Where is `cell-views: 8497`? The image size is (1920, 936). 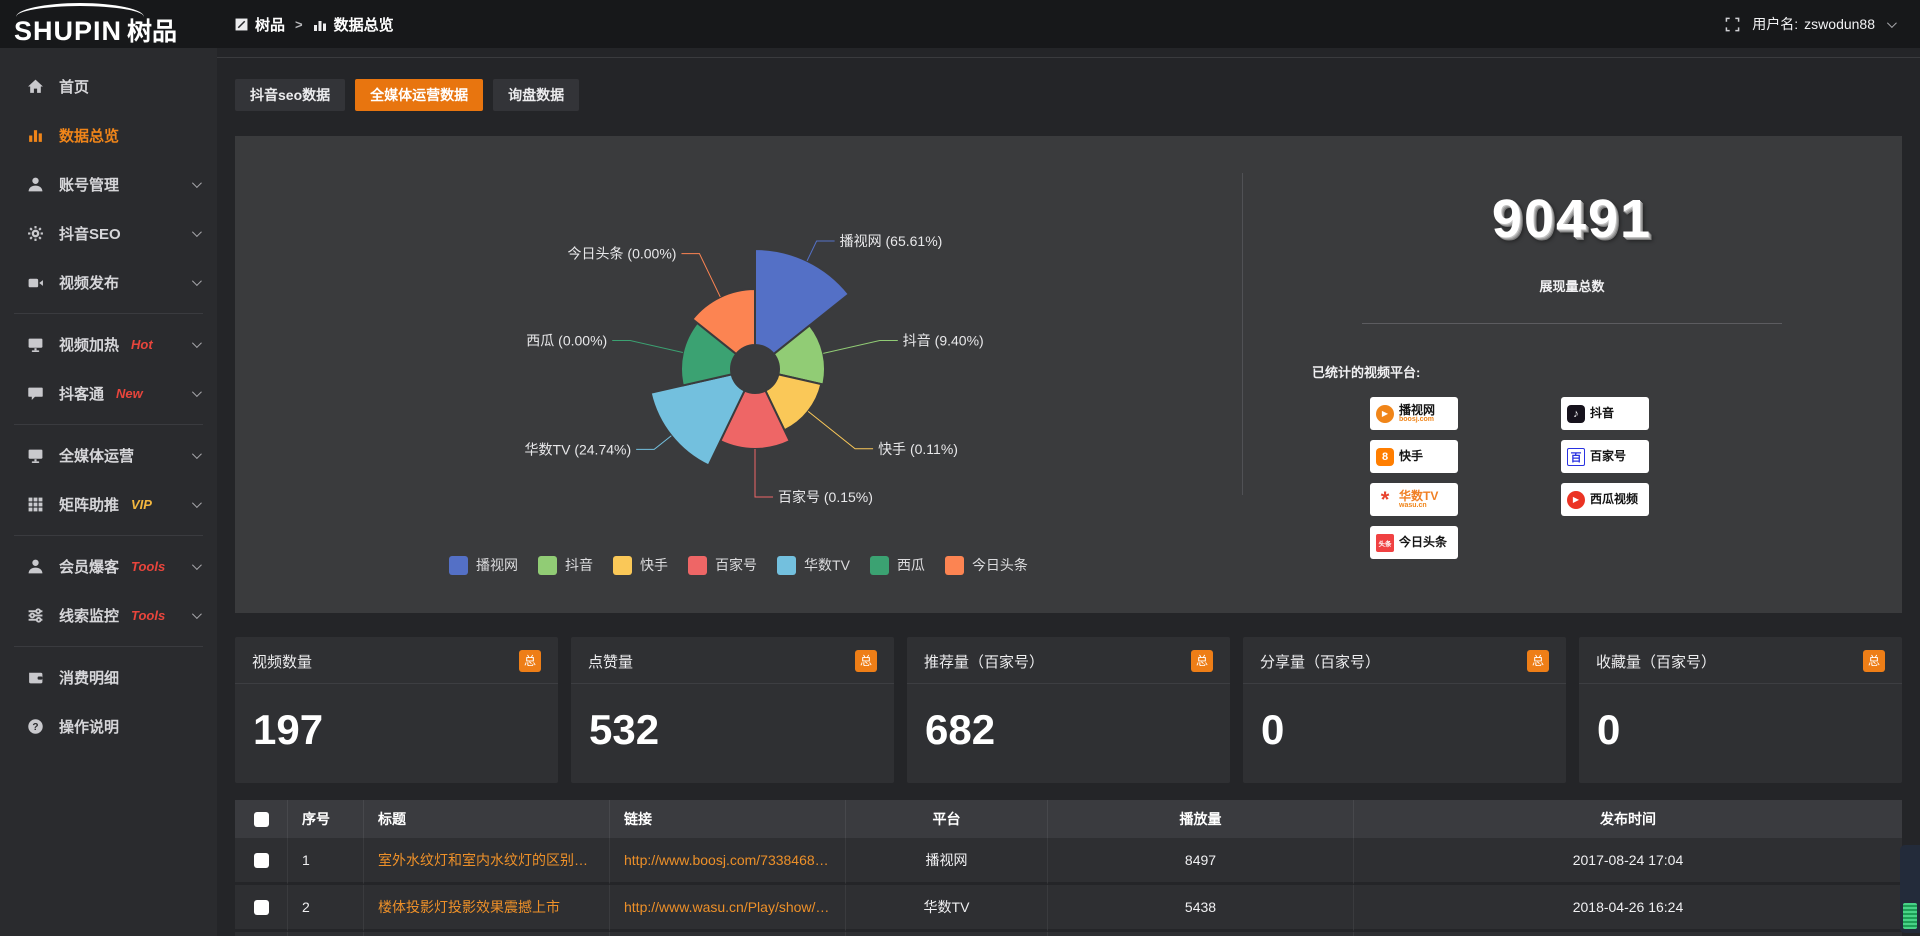
cell-views: 8497 is located at coordinates (1200, 861).